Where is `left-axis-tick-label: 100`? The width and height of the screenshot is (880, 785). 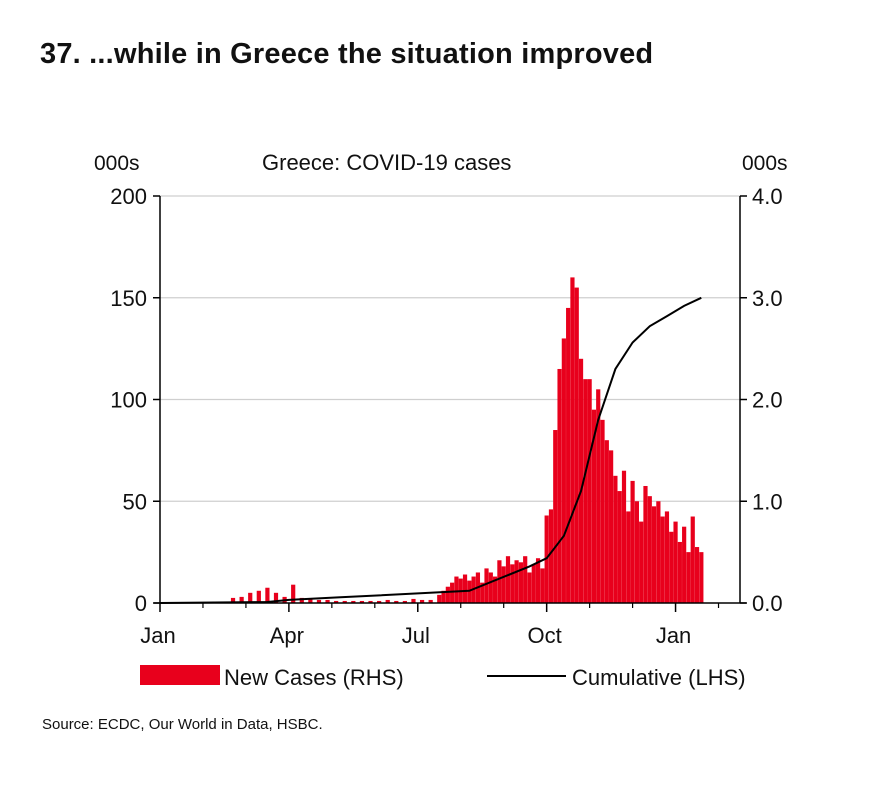
left-axis-tick-label: 100 is located at coordinates (128, 400).